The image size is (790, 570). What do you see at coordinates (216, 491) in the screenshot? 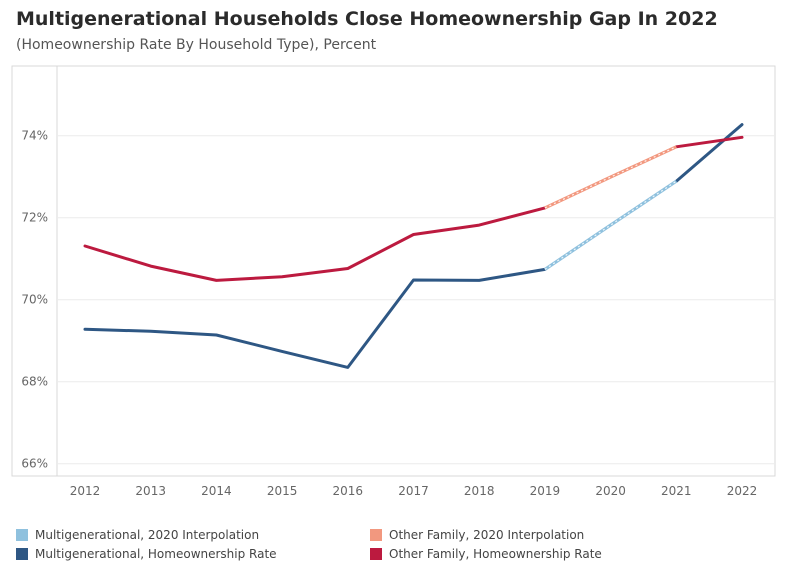
I see `x-tick-label: 2014` at bounding box center [216, 491].